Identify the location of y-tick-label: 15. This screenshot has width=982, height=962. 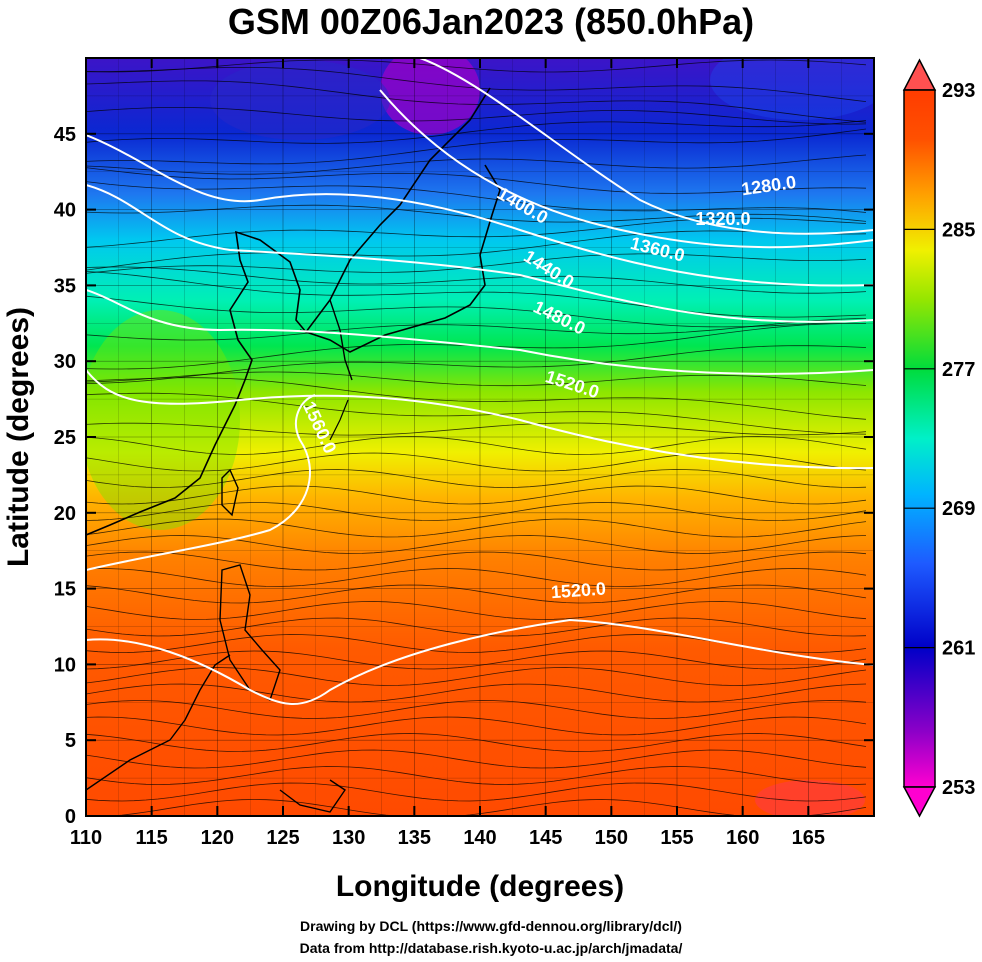
(65, 590).